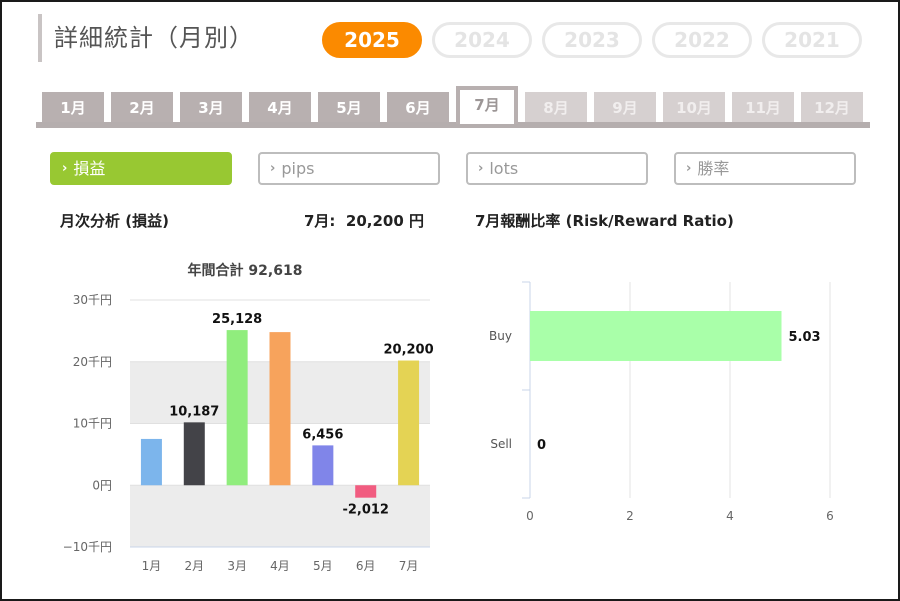 The image size is (900, 601). What do you see at coordinates (453, 168) in the screenshot?
I see `metric-tabs: › 損益 › pips › lots › 勝率` at bounding box center [453, 168].